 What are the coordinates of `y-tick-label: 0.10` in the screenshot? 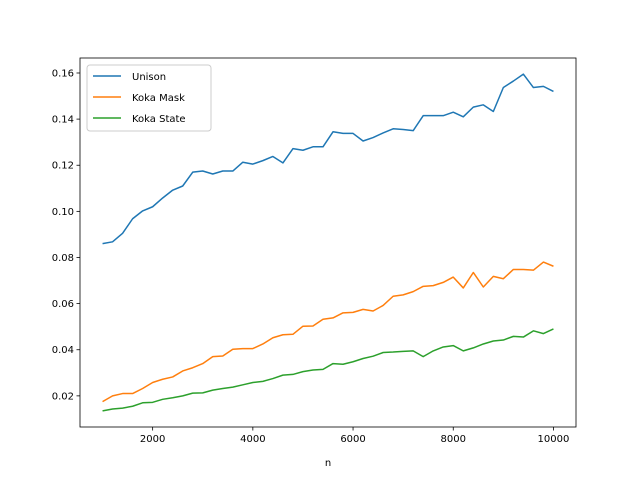 It's located at (63, 212).